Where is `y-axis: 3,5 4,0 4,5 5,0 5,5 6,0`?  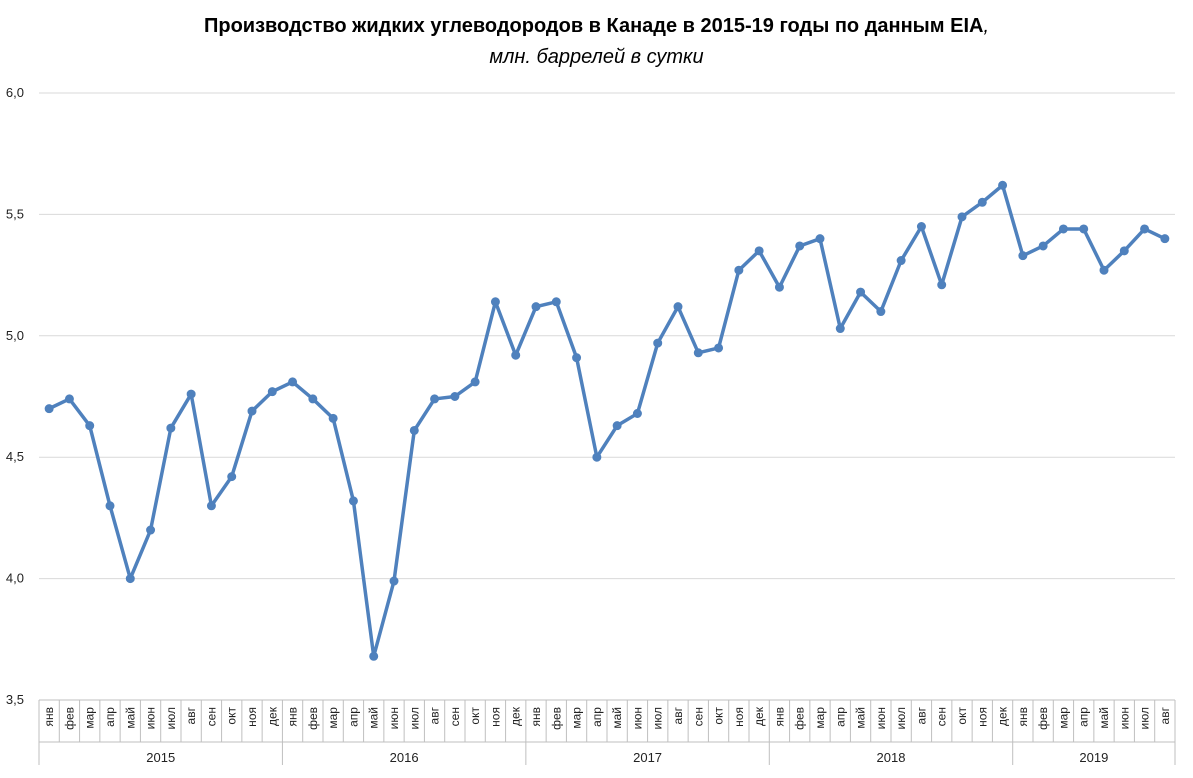 y-axis: 3,5 4,0 4,5 5,0 5,5 6,0 is located at coordinates (15, 396).